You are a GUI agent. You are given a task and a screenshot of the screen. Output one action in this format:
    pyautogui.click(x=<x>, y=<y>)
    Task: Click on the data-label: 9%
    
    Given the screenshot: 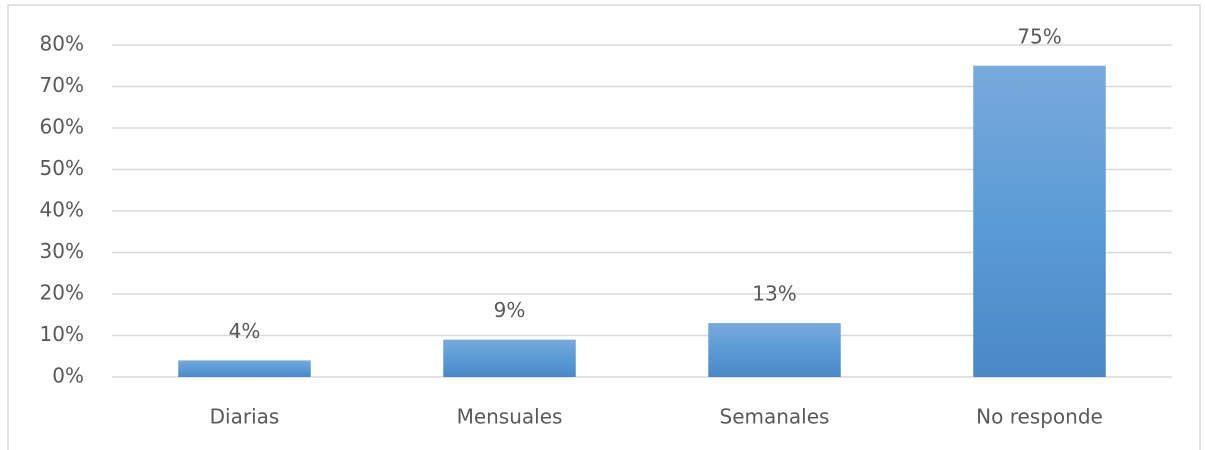 What is the action you would take?
    pyautogui.click(x=510, y=310)
    